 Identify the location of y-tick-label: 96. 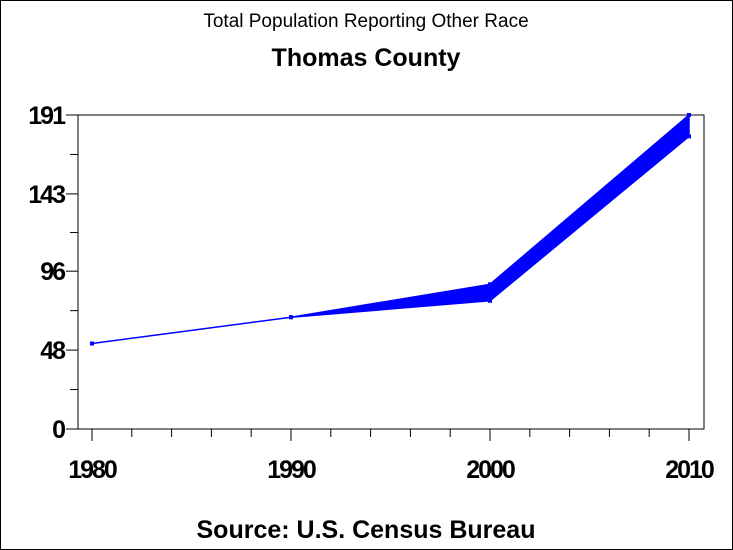
(52, 272).